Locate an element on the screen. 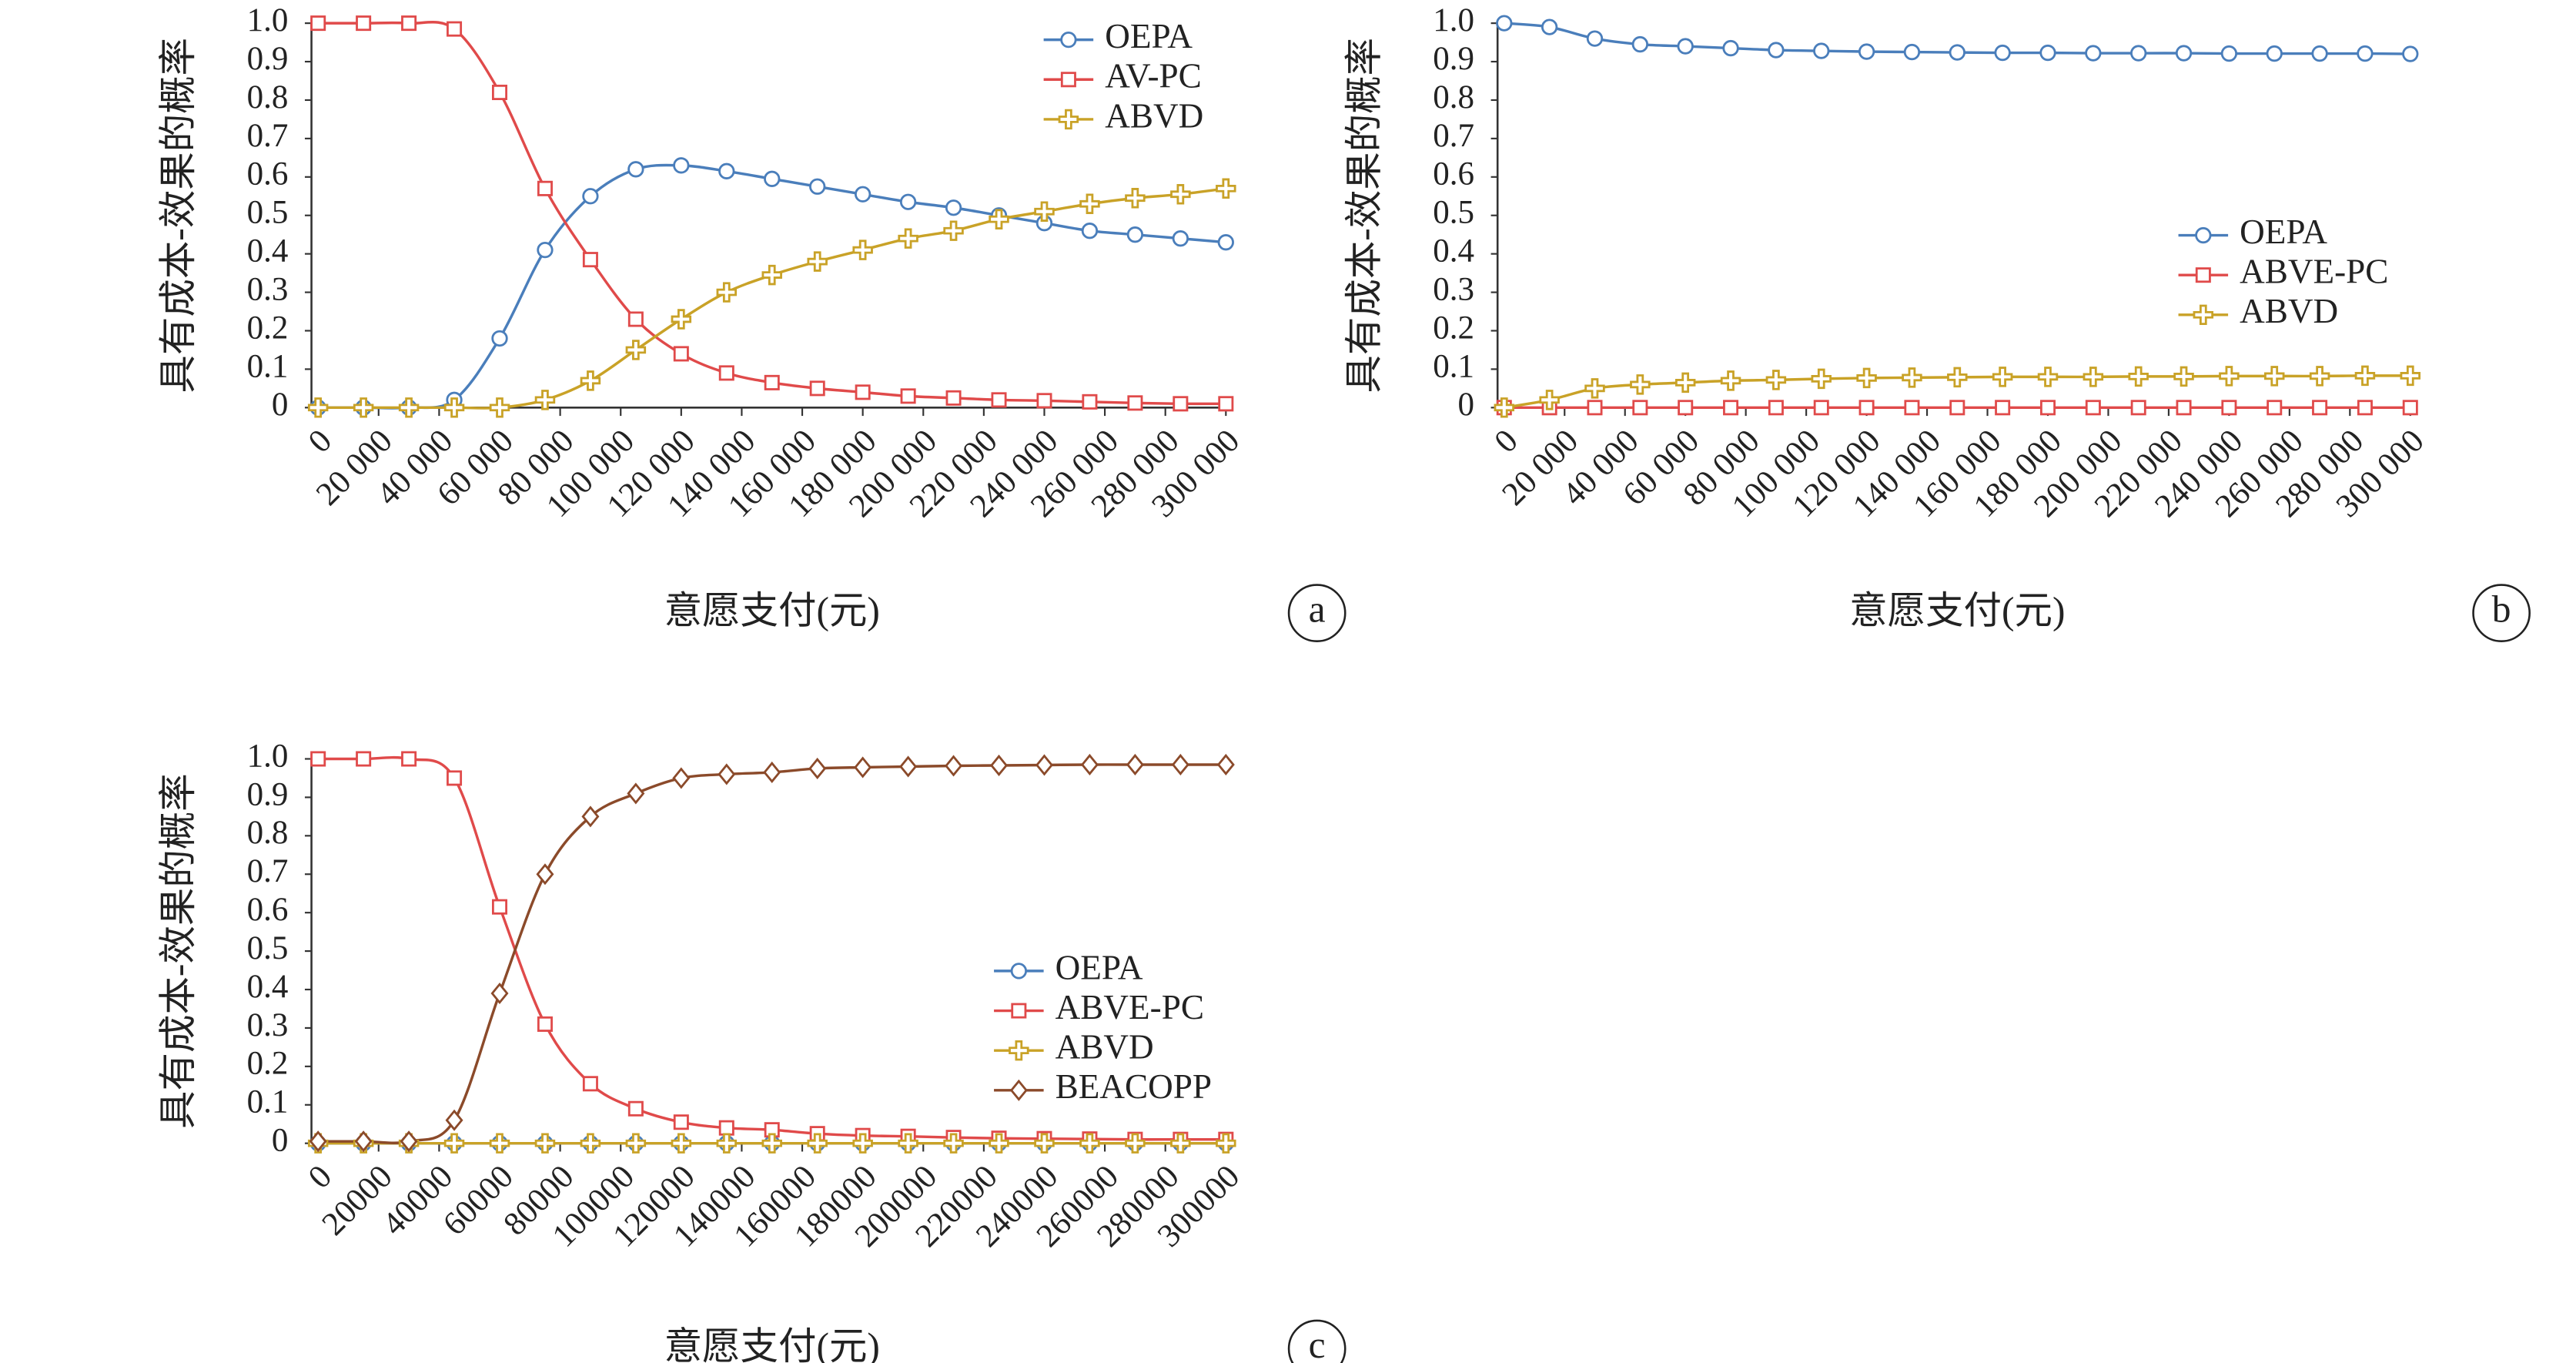 This screenshot has height=1363, width=2576. y-tick-label: 0.7 is located at coordinates (268, 136).